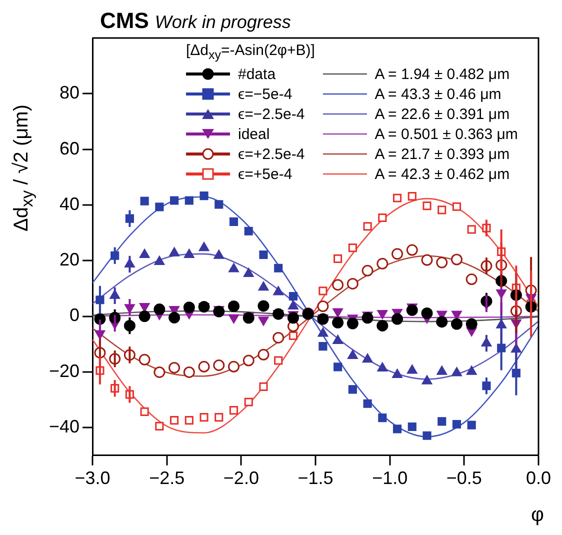 This screenshot has width=562, height=535. I want to click on x-axis-title: φ, so click(537, 515).